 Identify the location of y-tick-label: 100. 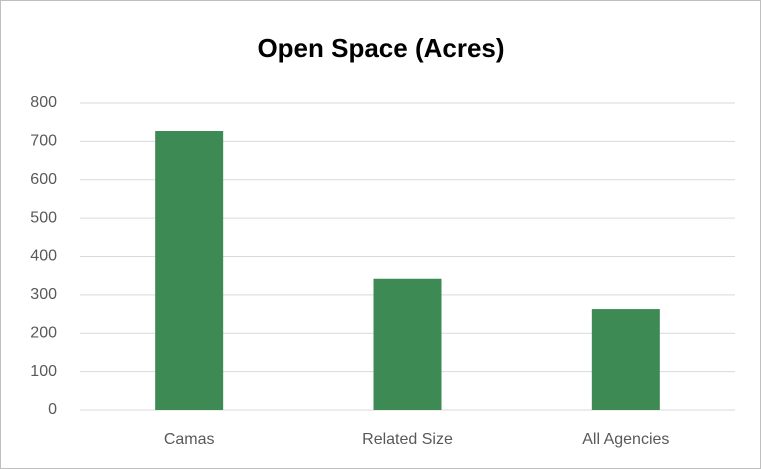
(43, 371).